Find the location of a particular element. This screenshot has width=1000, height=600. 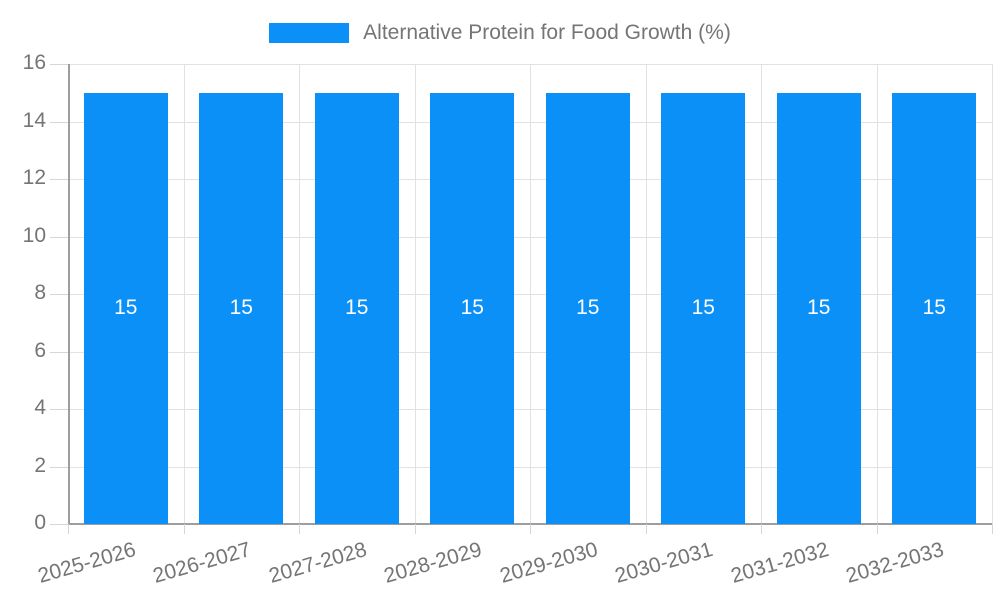

legend-label: Alternative Protein for Food Growth (%) is located at coordinates (547, 32).